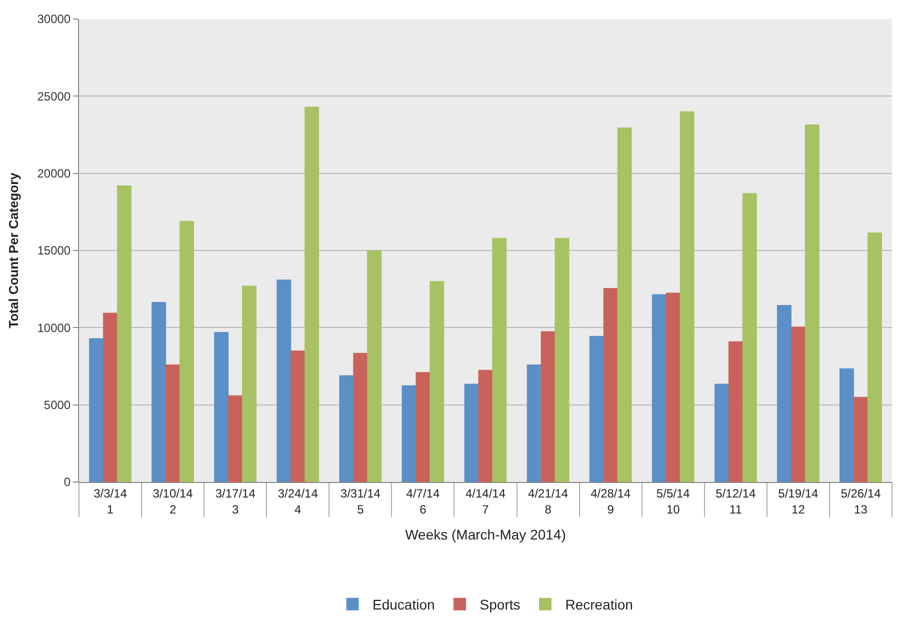  What do you see at coordinates (673, 501) in the screenshot?
I see `category-label: 5/5/14 10` at bounding box center [673, 501].